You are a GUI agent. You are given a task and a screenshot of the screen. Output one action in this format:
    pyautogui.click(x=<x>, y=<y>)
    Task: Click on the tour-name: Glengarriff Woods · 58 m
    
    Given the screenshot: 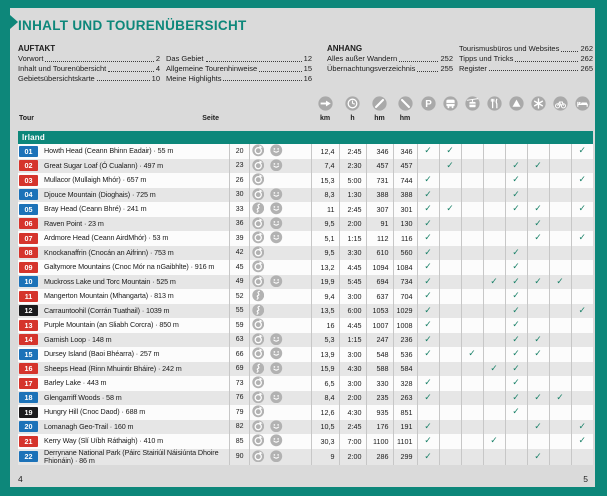 What is the action you would take?
    pyautogui.click(x=83, y=397)
    